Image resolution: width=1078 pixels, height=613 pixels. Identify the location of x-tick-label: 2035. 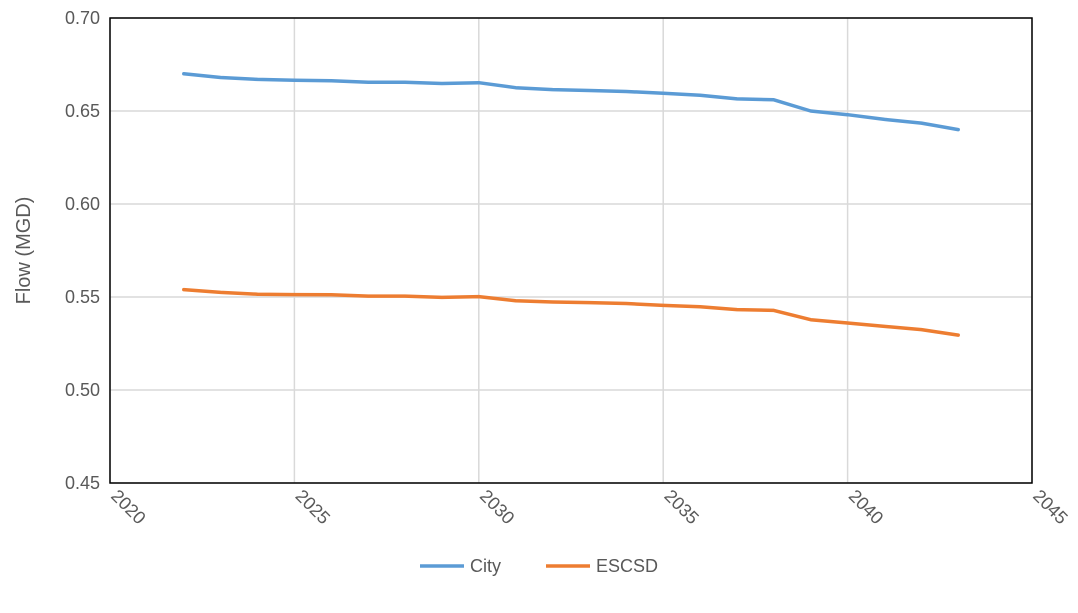
(681, 507).